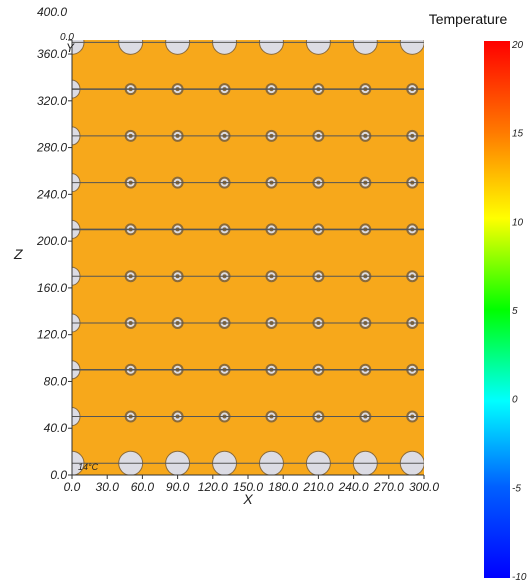  I want to click on legend-tick-label: 10, so click(518, 222).